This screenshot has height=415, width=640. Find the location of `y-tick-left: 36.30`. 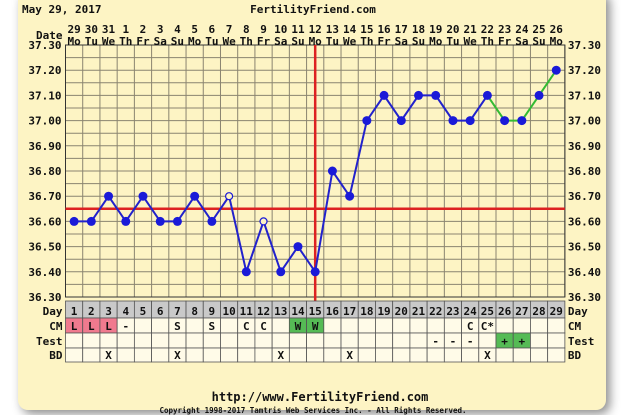

y-tick-left: 36.30 is located at coordinates (44, 297).